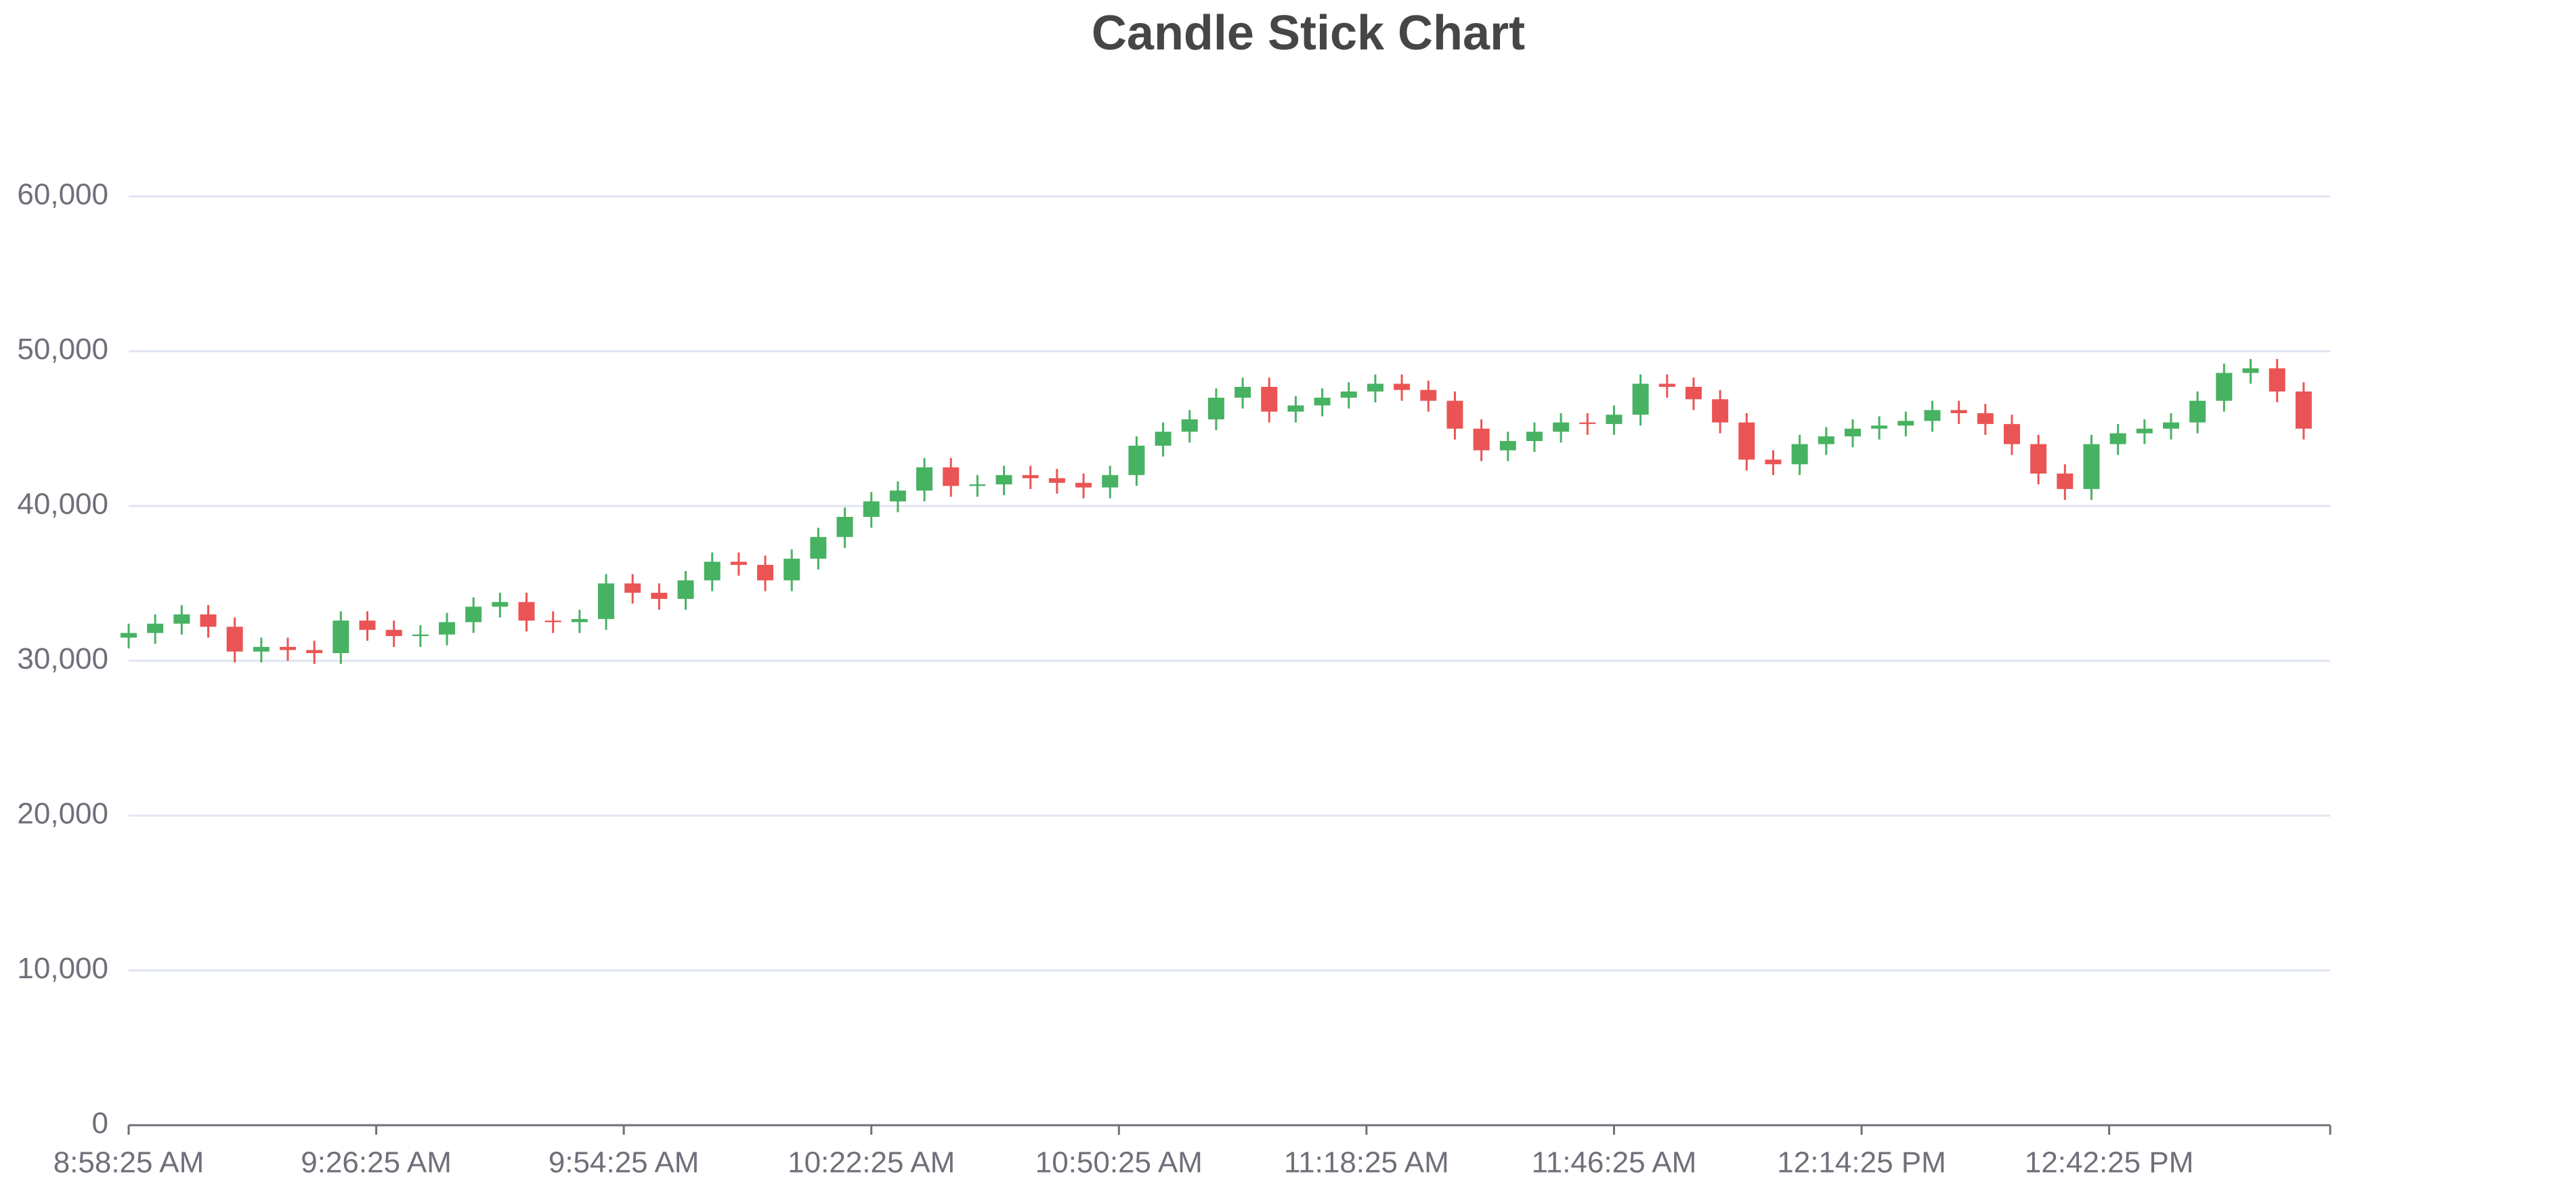 This screenshot has width=2576, height=1195. Describe the element at coordinates (129, 1162) in the screenshot. I see `x-tick-label: 8:58:25 AM` at that location.